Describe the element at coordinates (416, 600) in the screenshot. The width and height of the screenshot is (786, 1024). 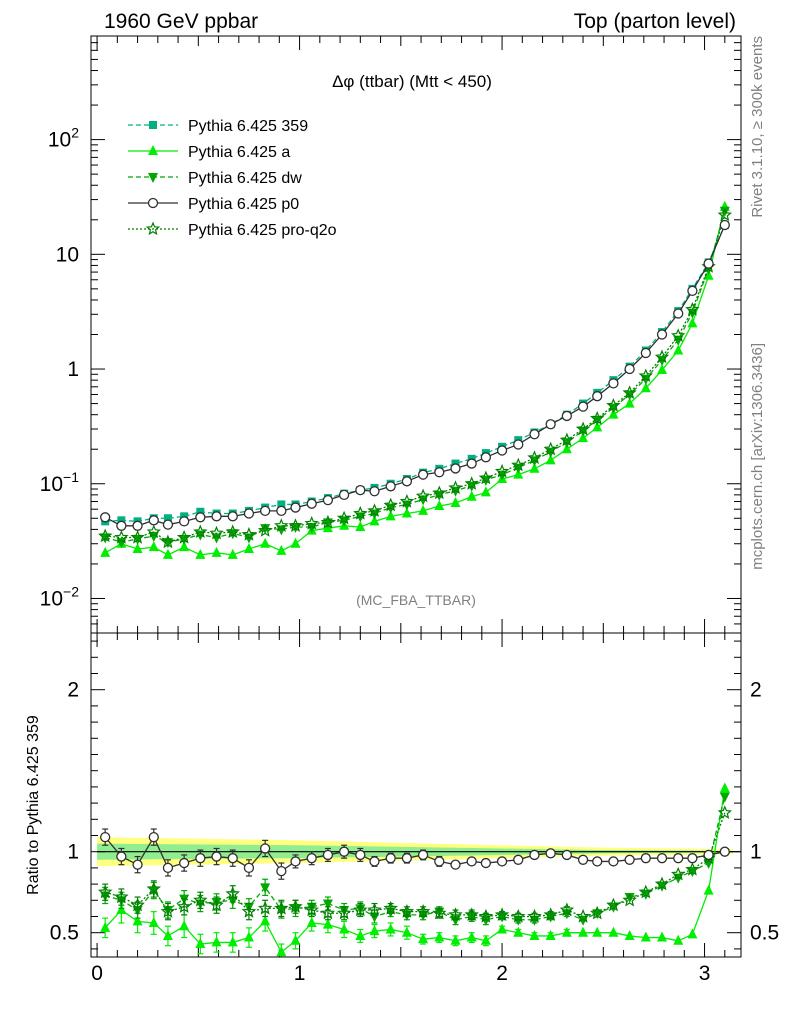
I see `analysis-watermark: (MC_FBA_TTBAR)` at that location.